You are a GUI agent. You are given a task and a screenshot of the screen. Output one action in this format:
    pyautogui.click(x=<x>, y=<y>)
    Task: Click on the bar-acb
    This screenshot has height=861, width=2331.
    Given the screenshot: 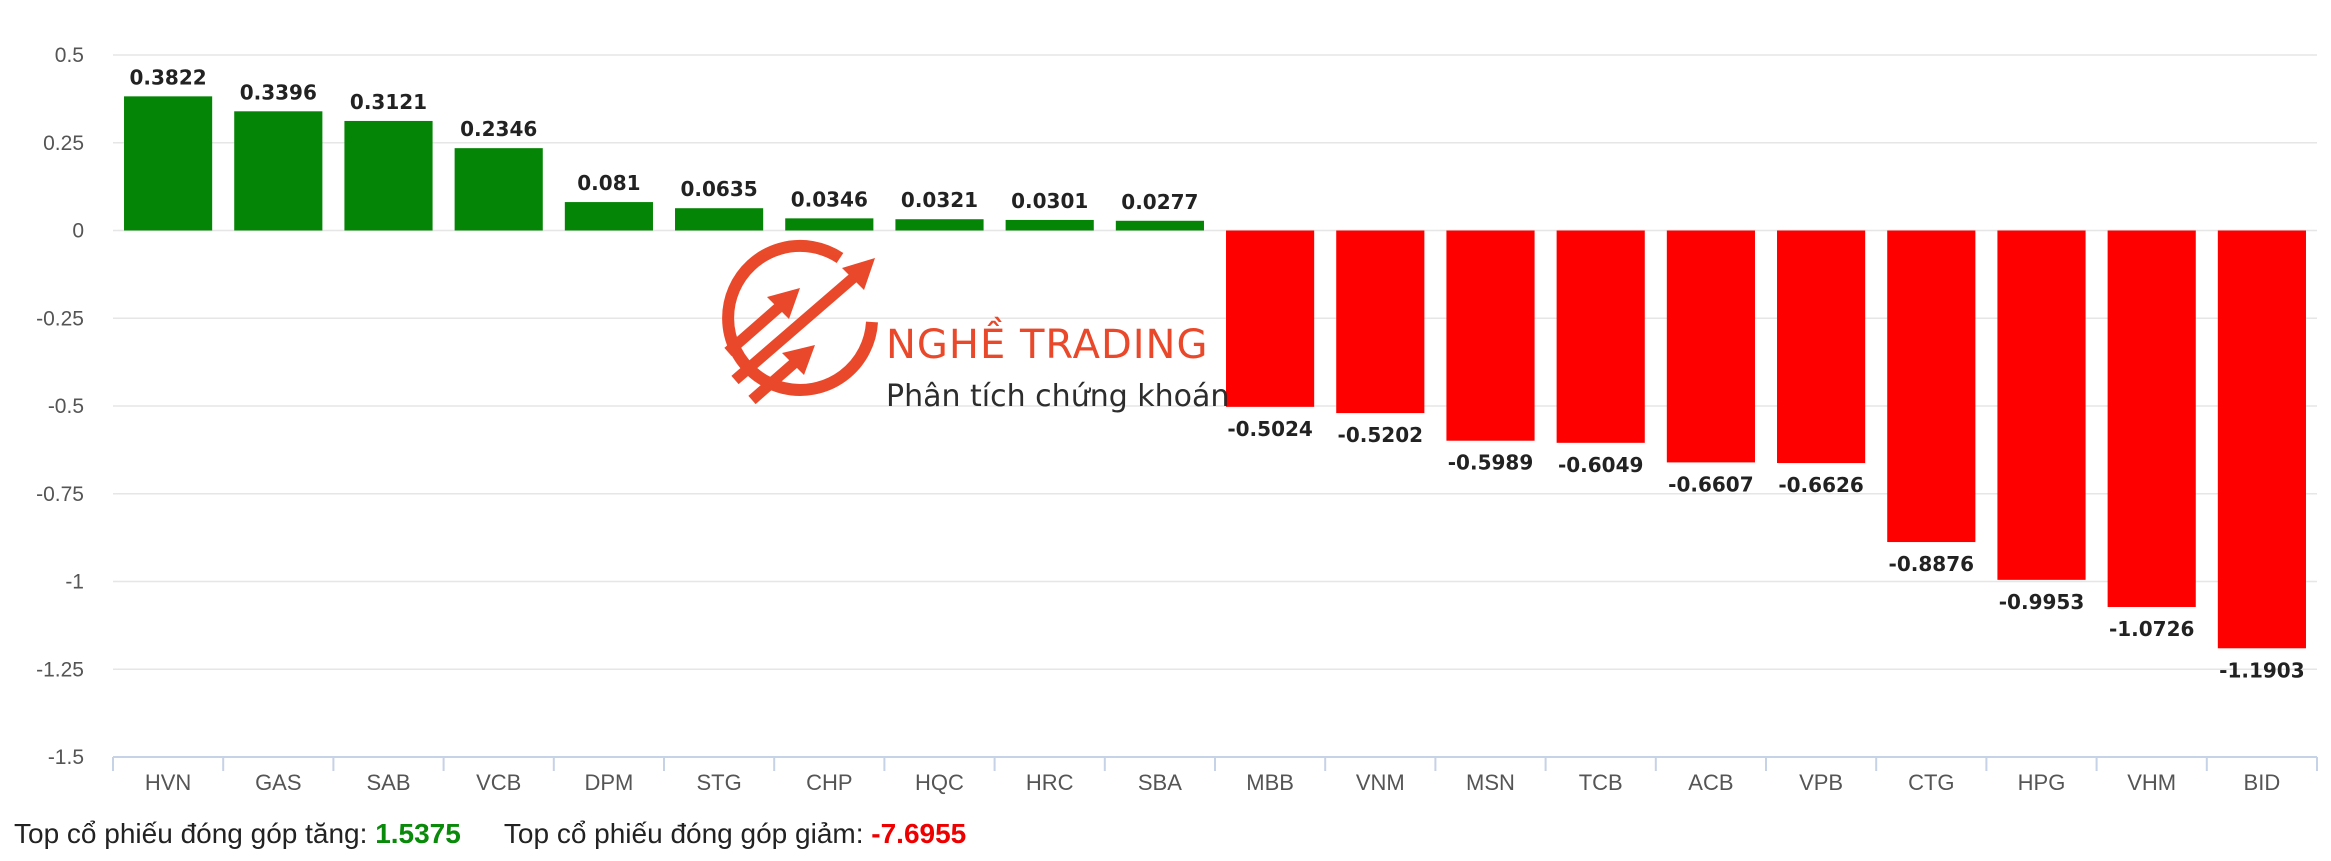 What is the action you would take?
    pyautogui.click(x=1710, y=346)
    